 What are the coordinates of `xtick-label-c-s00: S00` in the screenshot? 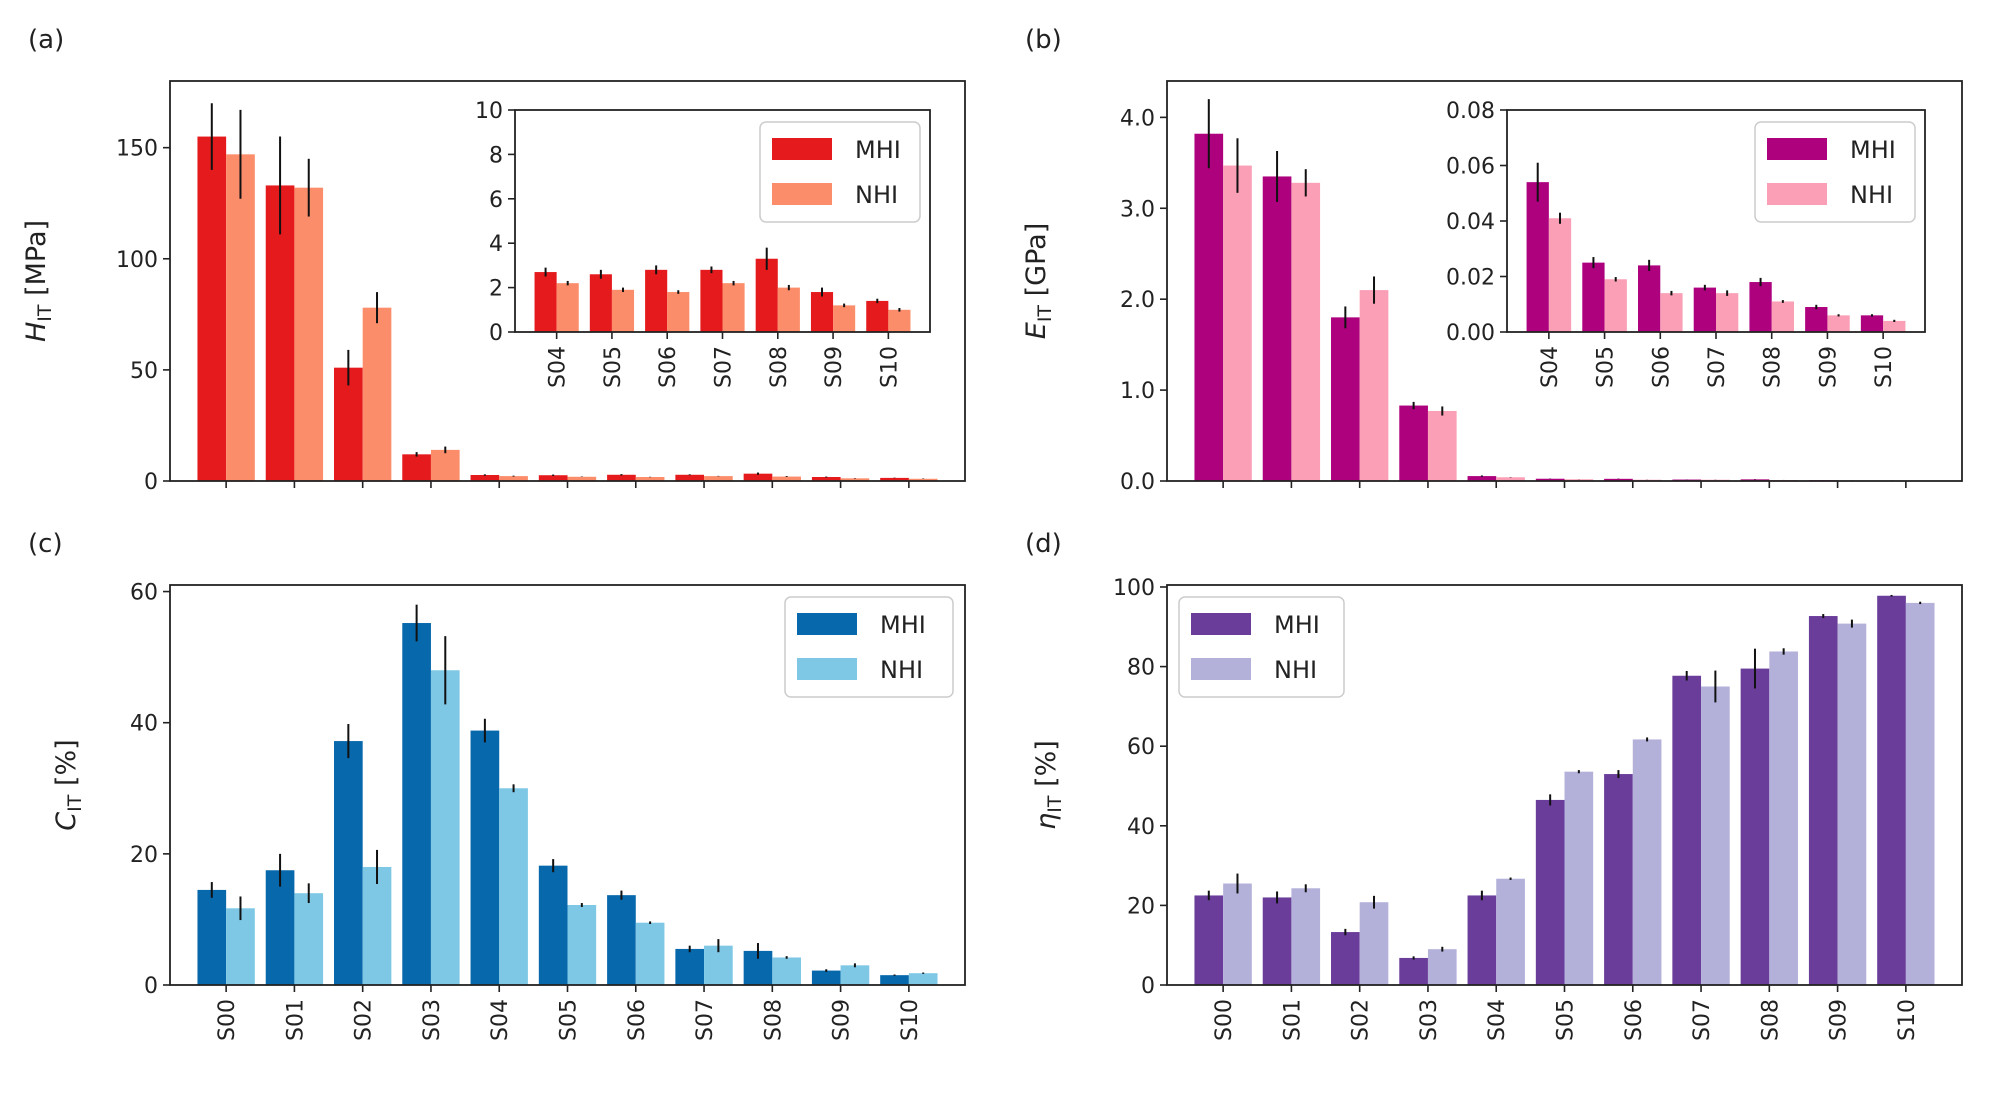 It's located at (227, 1020).